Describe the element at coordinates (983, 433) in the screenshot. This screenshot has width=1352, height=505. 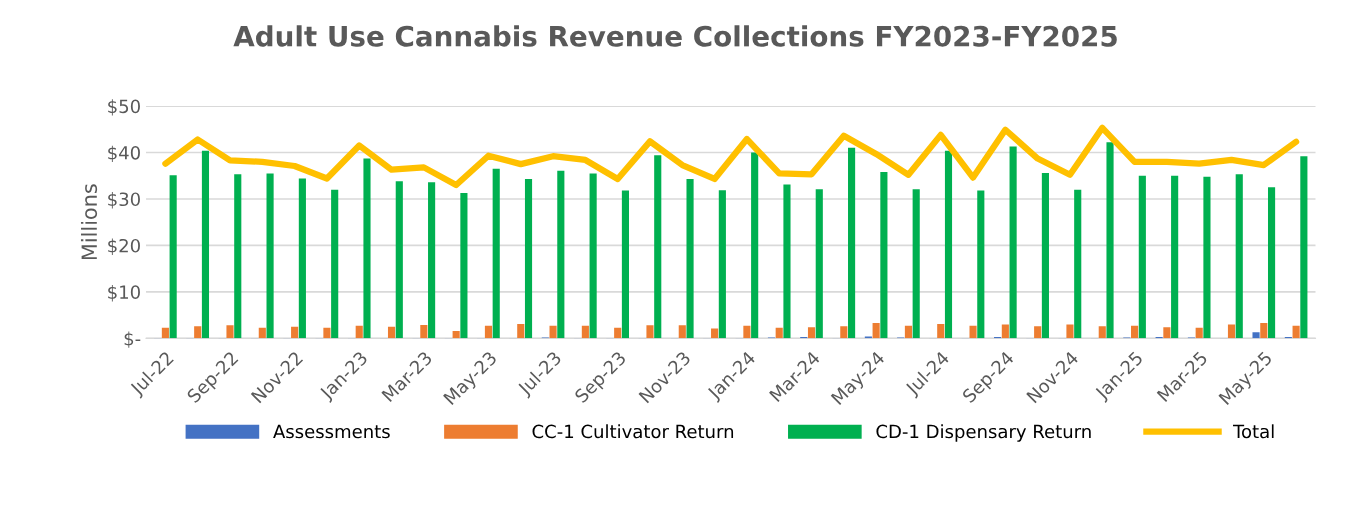
I see `legend-label: CD-1 Dispensary Return` at that location.